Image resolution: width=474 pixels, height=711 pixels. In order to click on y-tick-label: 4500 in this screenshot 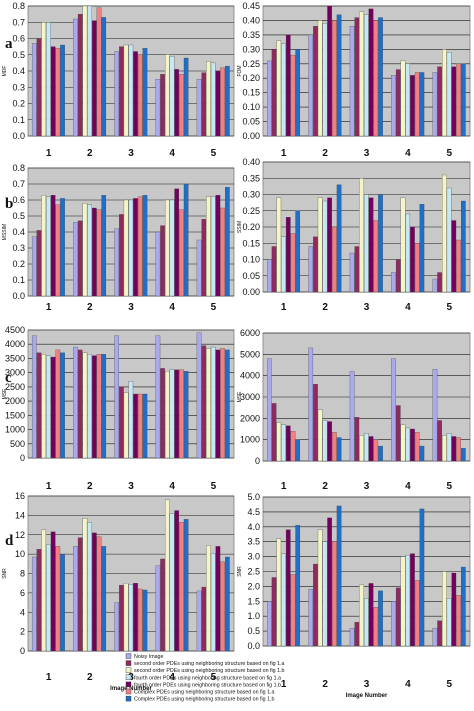, I will do `click(15, 330)`.